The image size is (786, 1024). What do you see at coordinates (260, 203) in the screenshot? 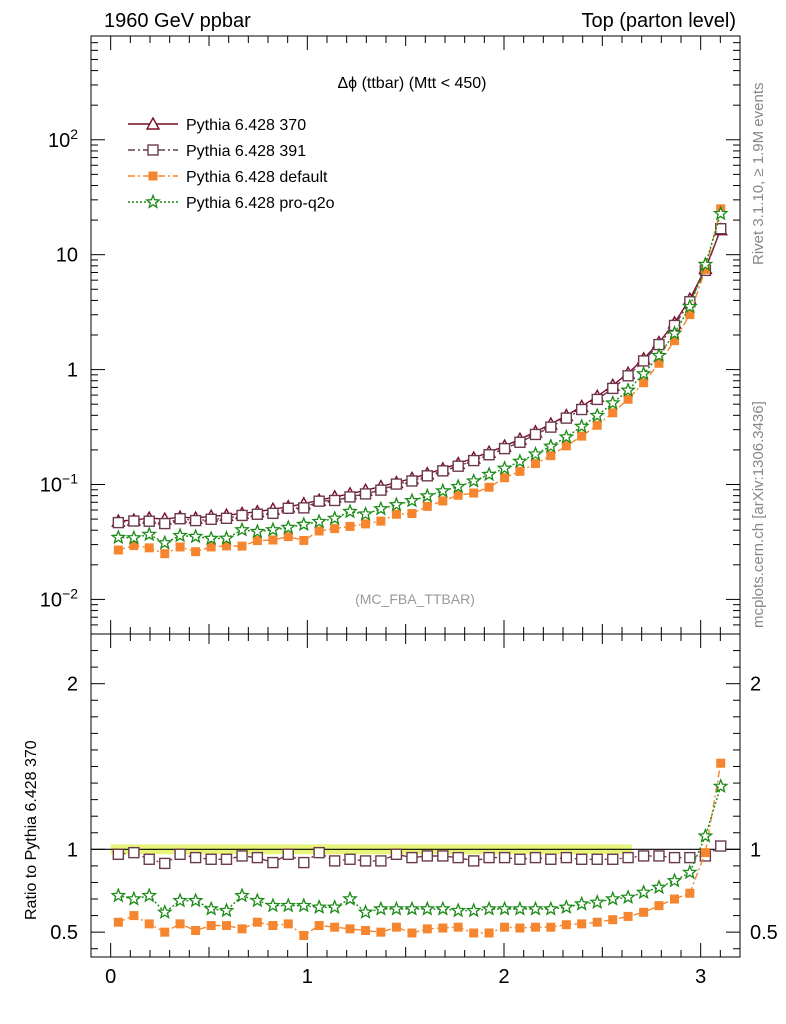
I see `legend-label: Pythia 6.428 pro-q2o` at bounding box center [260, 203].